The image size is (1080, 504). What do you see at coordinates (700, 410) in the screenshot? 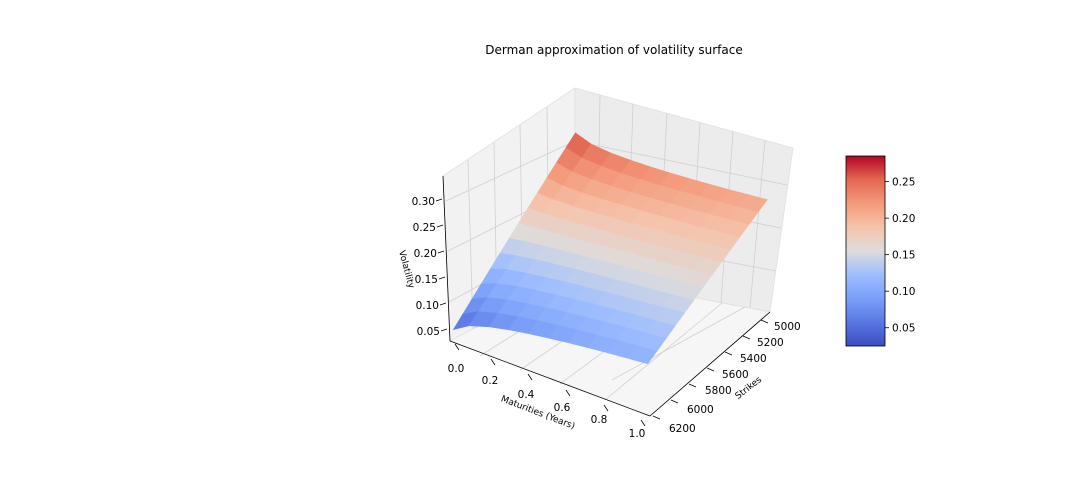
I see `y-tick-label: 6000` at bounding box center [700, 410].